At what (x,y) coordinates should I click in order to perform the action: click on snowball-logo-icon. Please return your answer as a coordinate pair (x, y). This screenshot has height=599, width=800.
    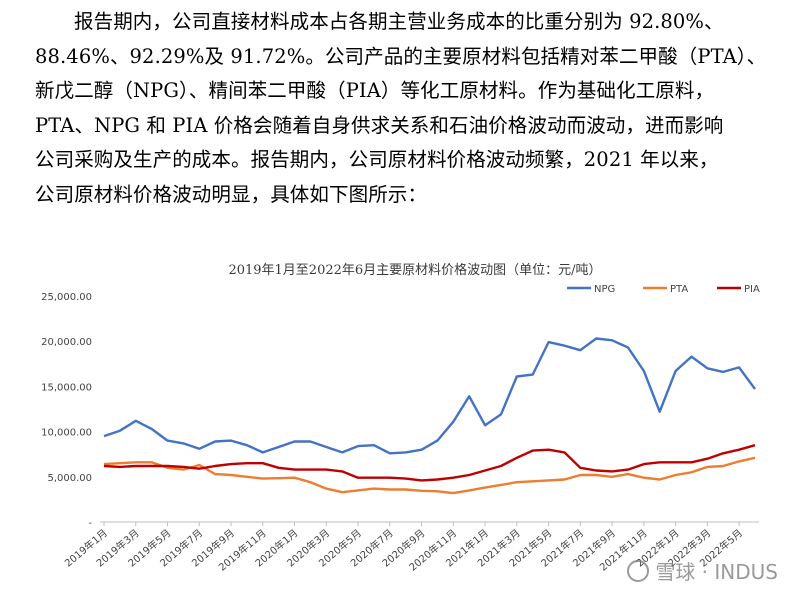
    Looking at the image, I should click on (638, 570).